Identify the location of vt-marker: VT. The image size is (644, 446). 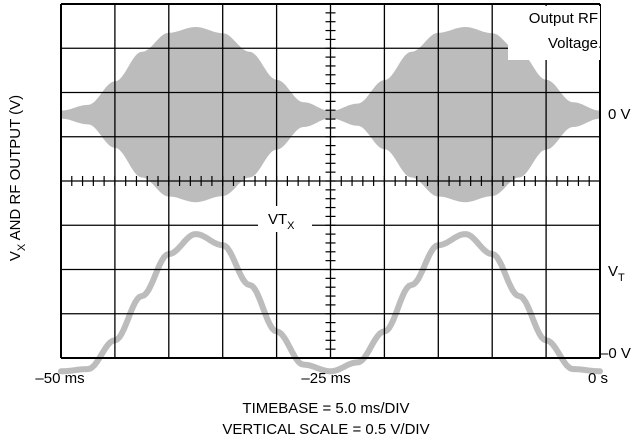
(616, 273).